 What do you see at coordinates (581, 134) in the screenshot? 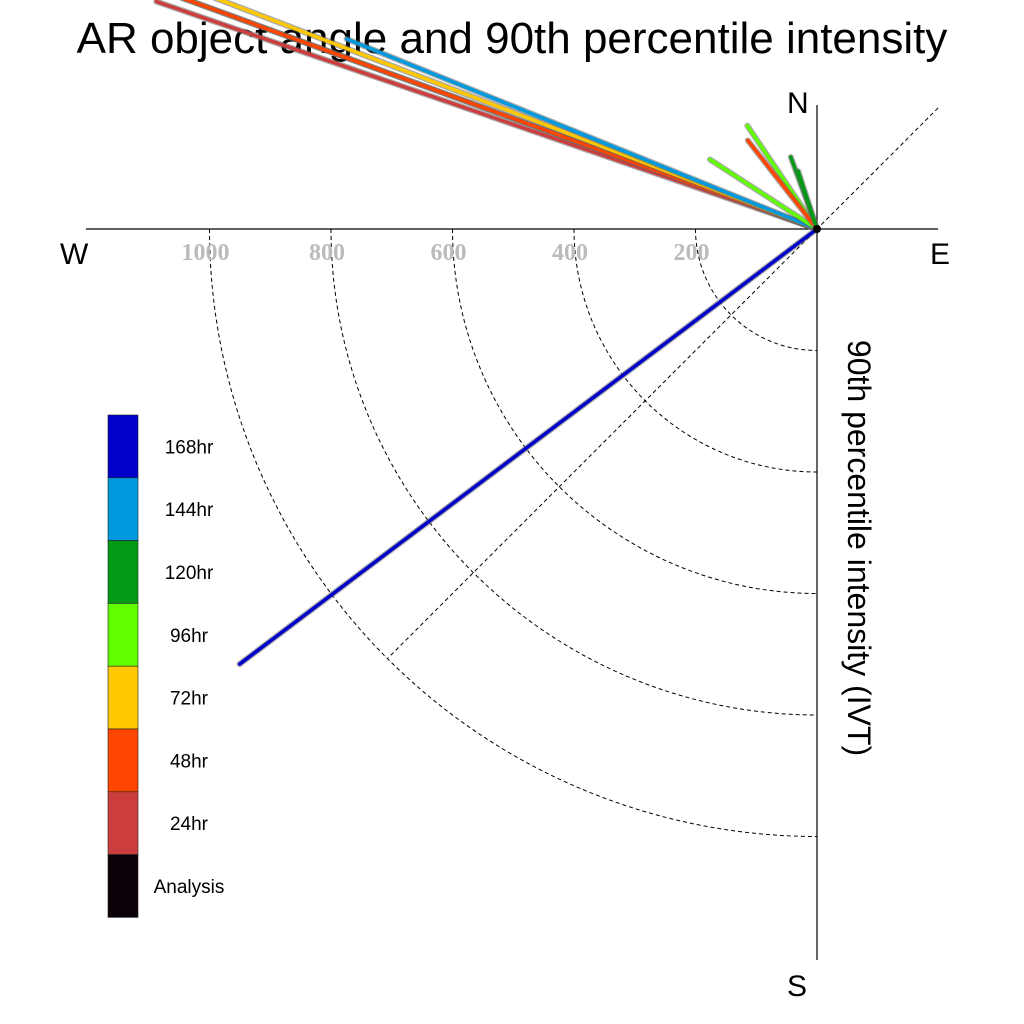
I see `vector-144hr` at bounding box center [581, 134].